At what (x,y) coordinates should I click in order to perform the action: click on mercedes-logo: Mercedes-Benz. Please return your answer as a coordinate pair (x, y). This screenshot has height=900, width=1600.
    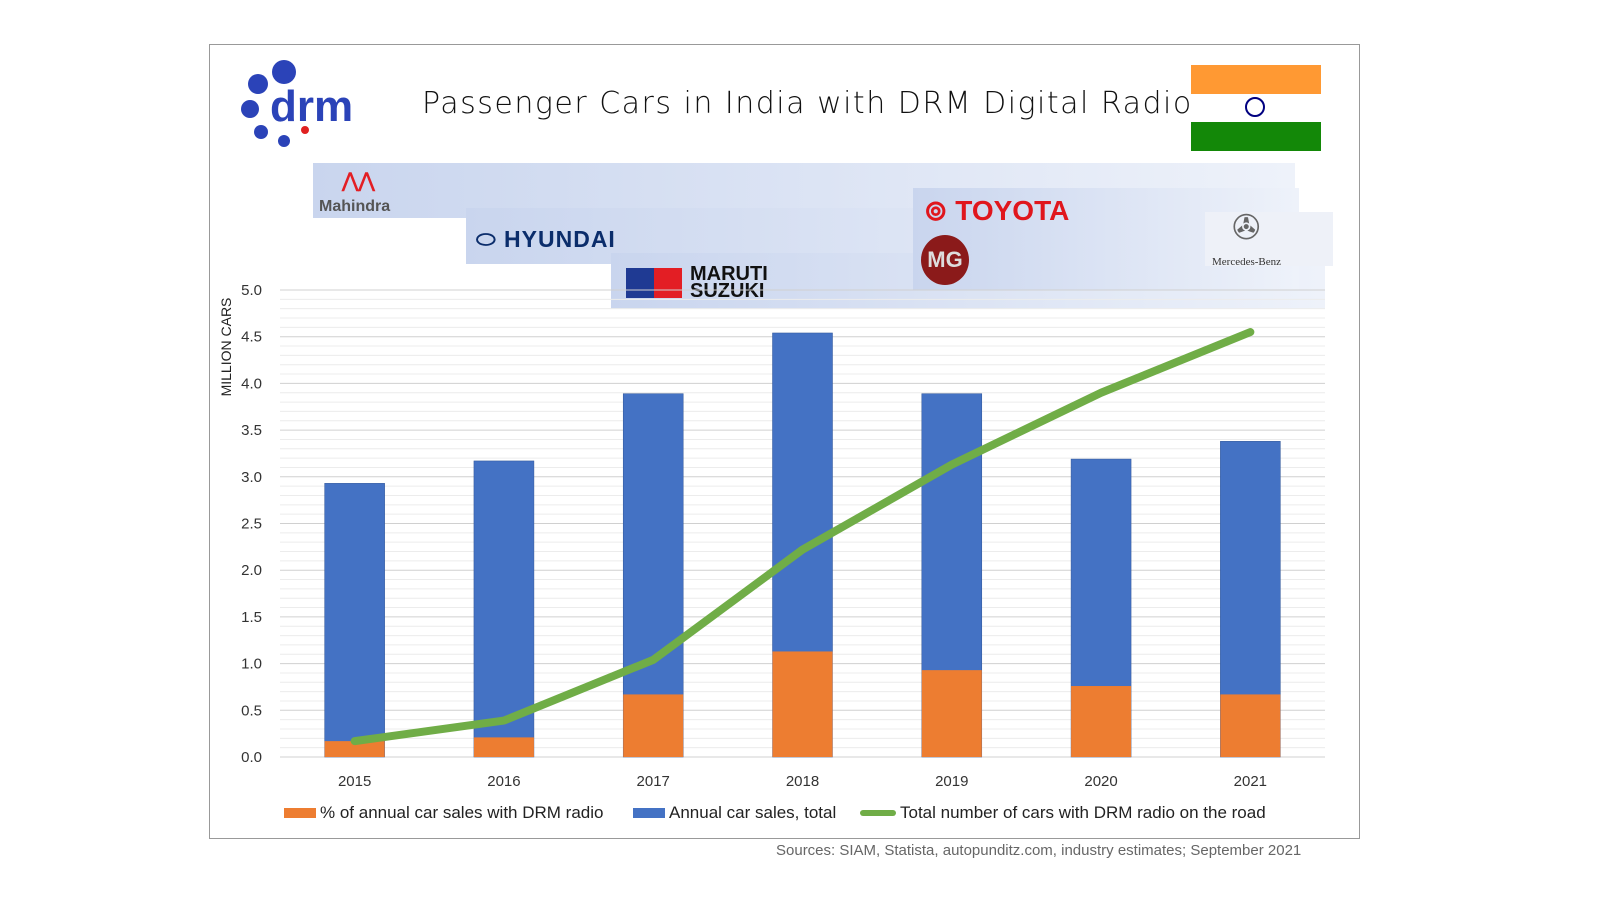
    Looking at the image, I should click on (1247, 262).